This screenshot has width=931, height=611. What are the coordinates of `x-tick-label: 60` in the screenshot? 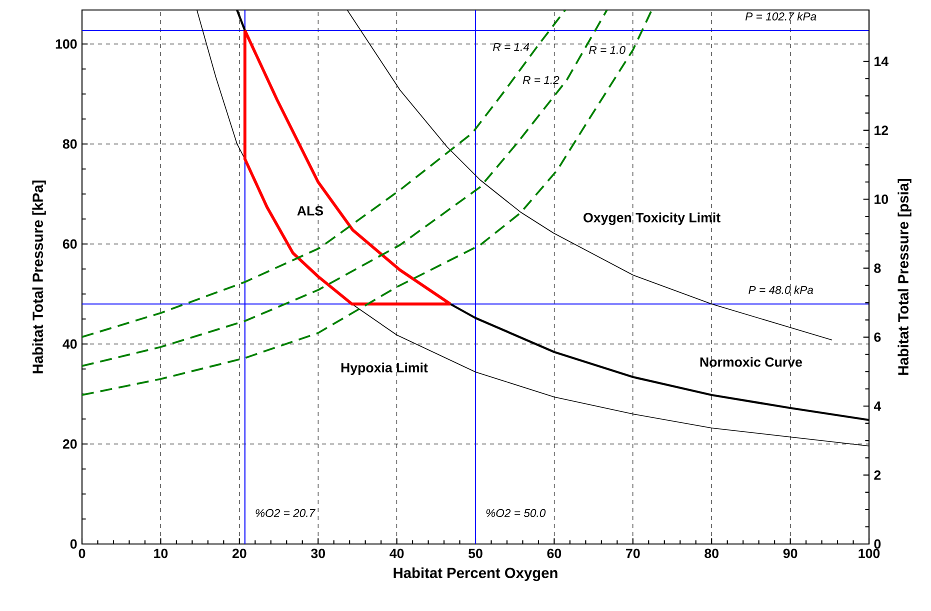 It's located at (554, 553).